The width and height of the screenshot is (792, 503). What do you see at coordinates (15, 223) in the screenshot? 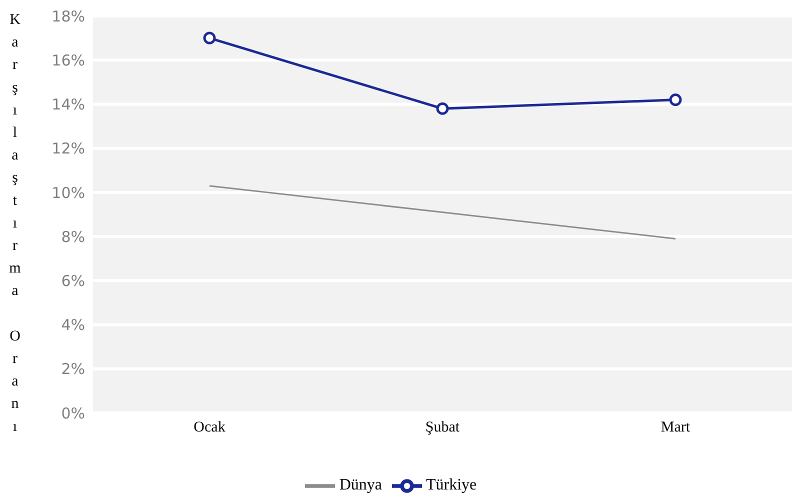
I see `text: Karşılaştırma Oranı` at bounding box center [15, 223].